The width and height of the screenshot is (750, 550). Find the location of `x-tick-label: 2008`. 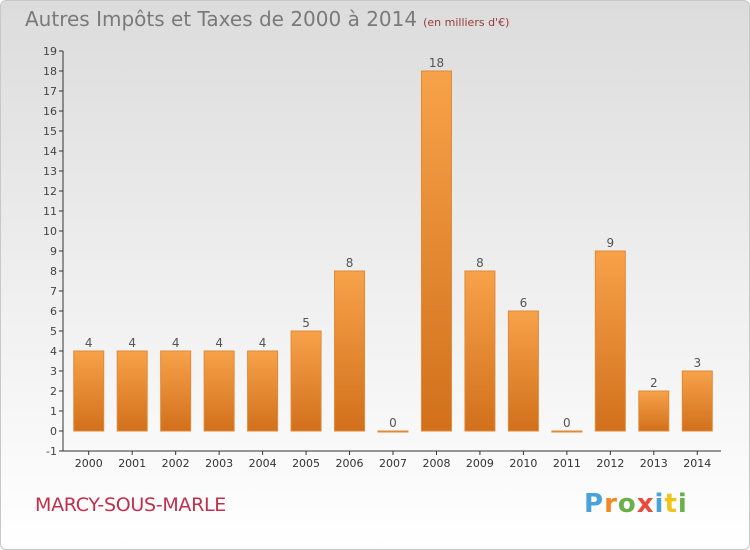

x-tick-label: 2008 is located at coordinates (436, 463).